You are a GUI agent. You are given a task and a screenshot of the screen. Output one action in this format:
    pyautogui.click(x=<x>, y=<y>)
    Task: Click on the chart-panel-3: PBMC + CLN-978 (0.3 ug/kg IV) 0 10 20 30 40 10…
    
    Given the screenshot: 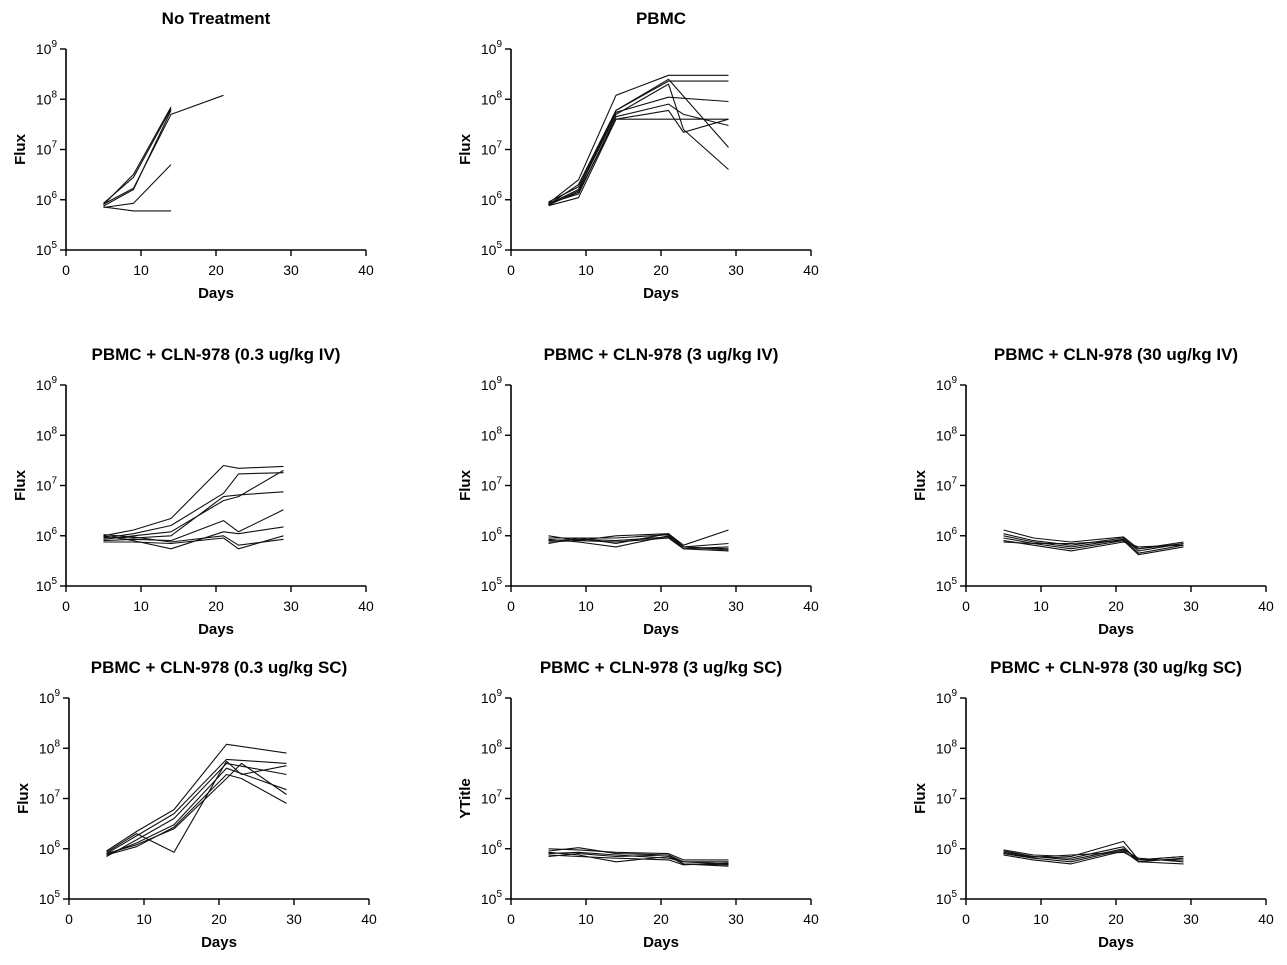 What is the action you would take?
    pyautogui.click(x=193, y=491)
    